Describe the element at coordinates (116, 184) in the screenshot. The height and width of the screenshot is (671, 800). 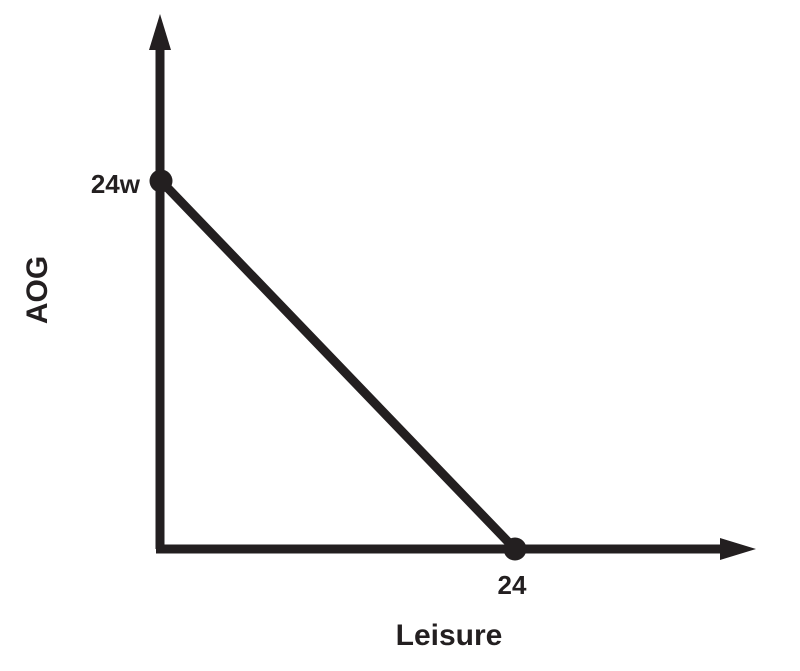
I see `y-tick-label: 24w` at that location.